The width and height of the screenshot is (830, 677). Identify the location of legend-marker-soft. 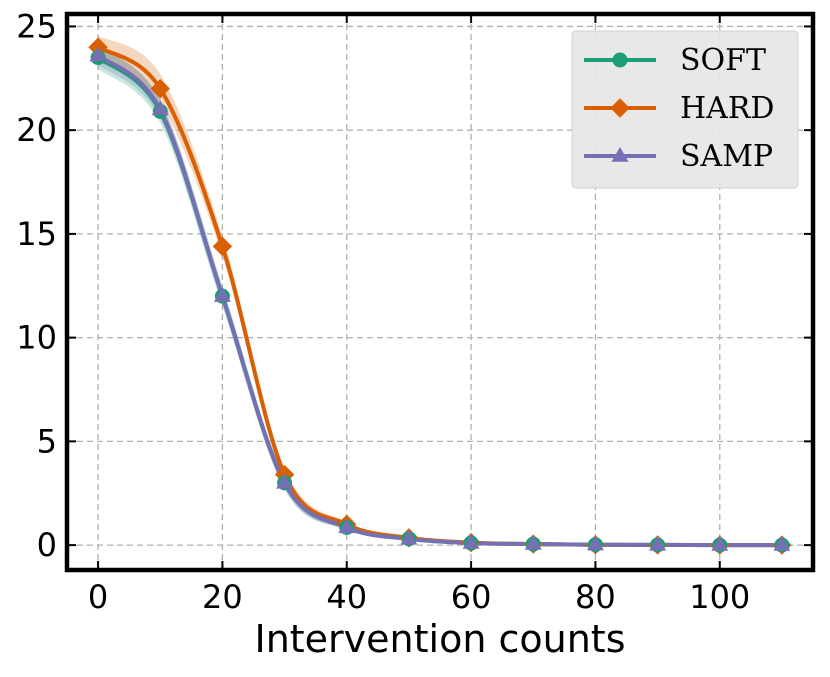
(620, 60).